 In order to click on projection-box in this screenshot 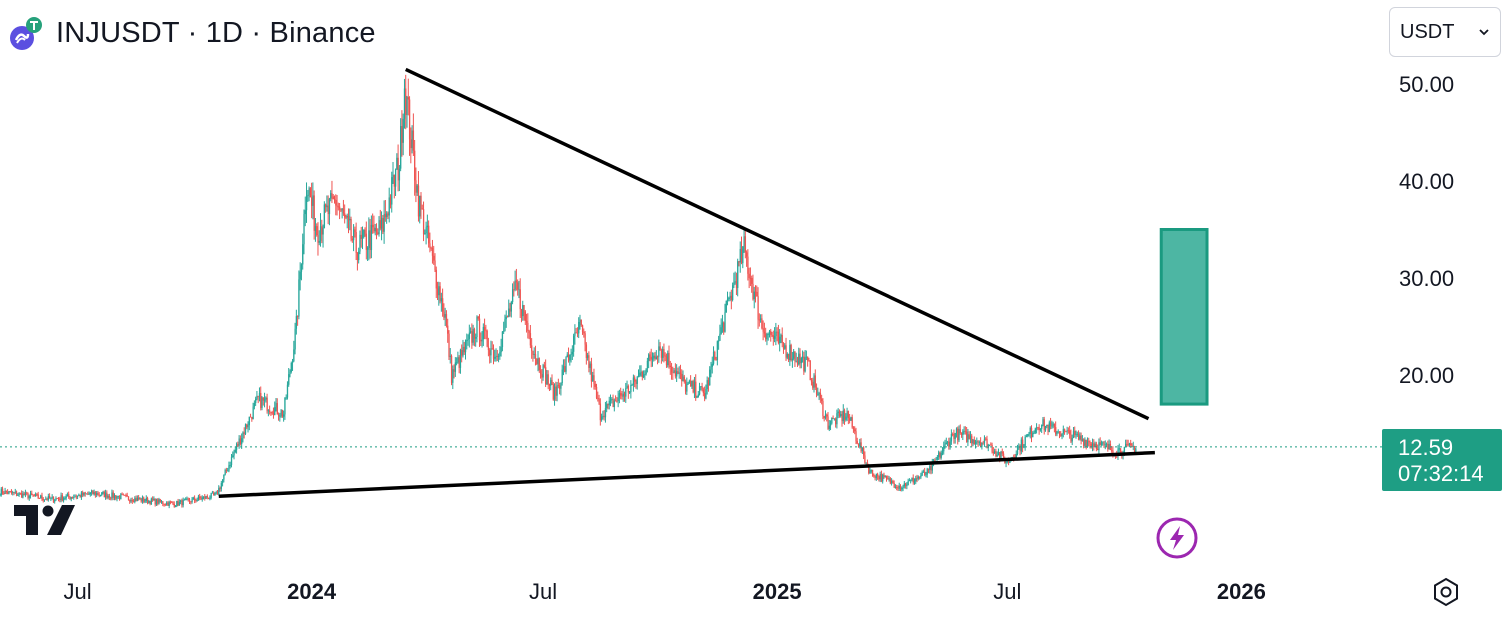, I will do `click(1184, 317)`.